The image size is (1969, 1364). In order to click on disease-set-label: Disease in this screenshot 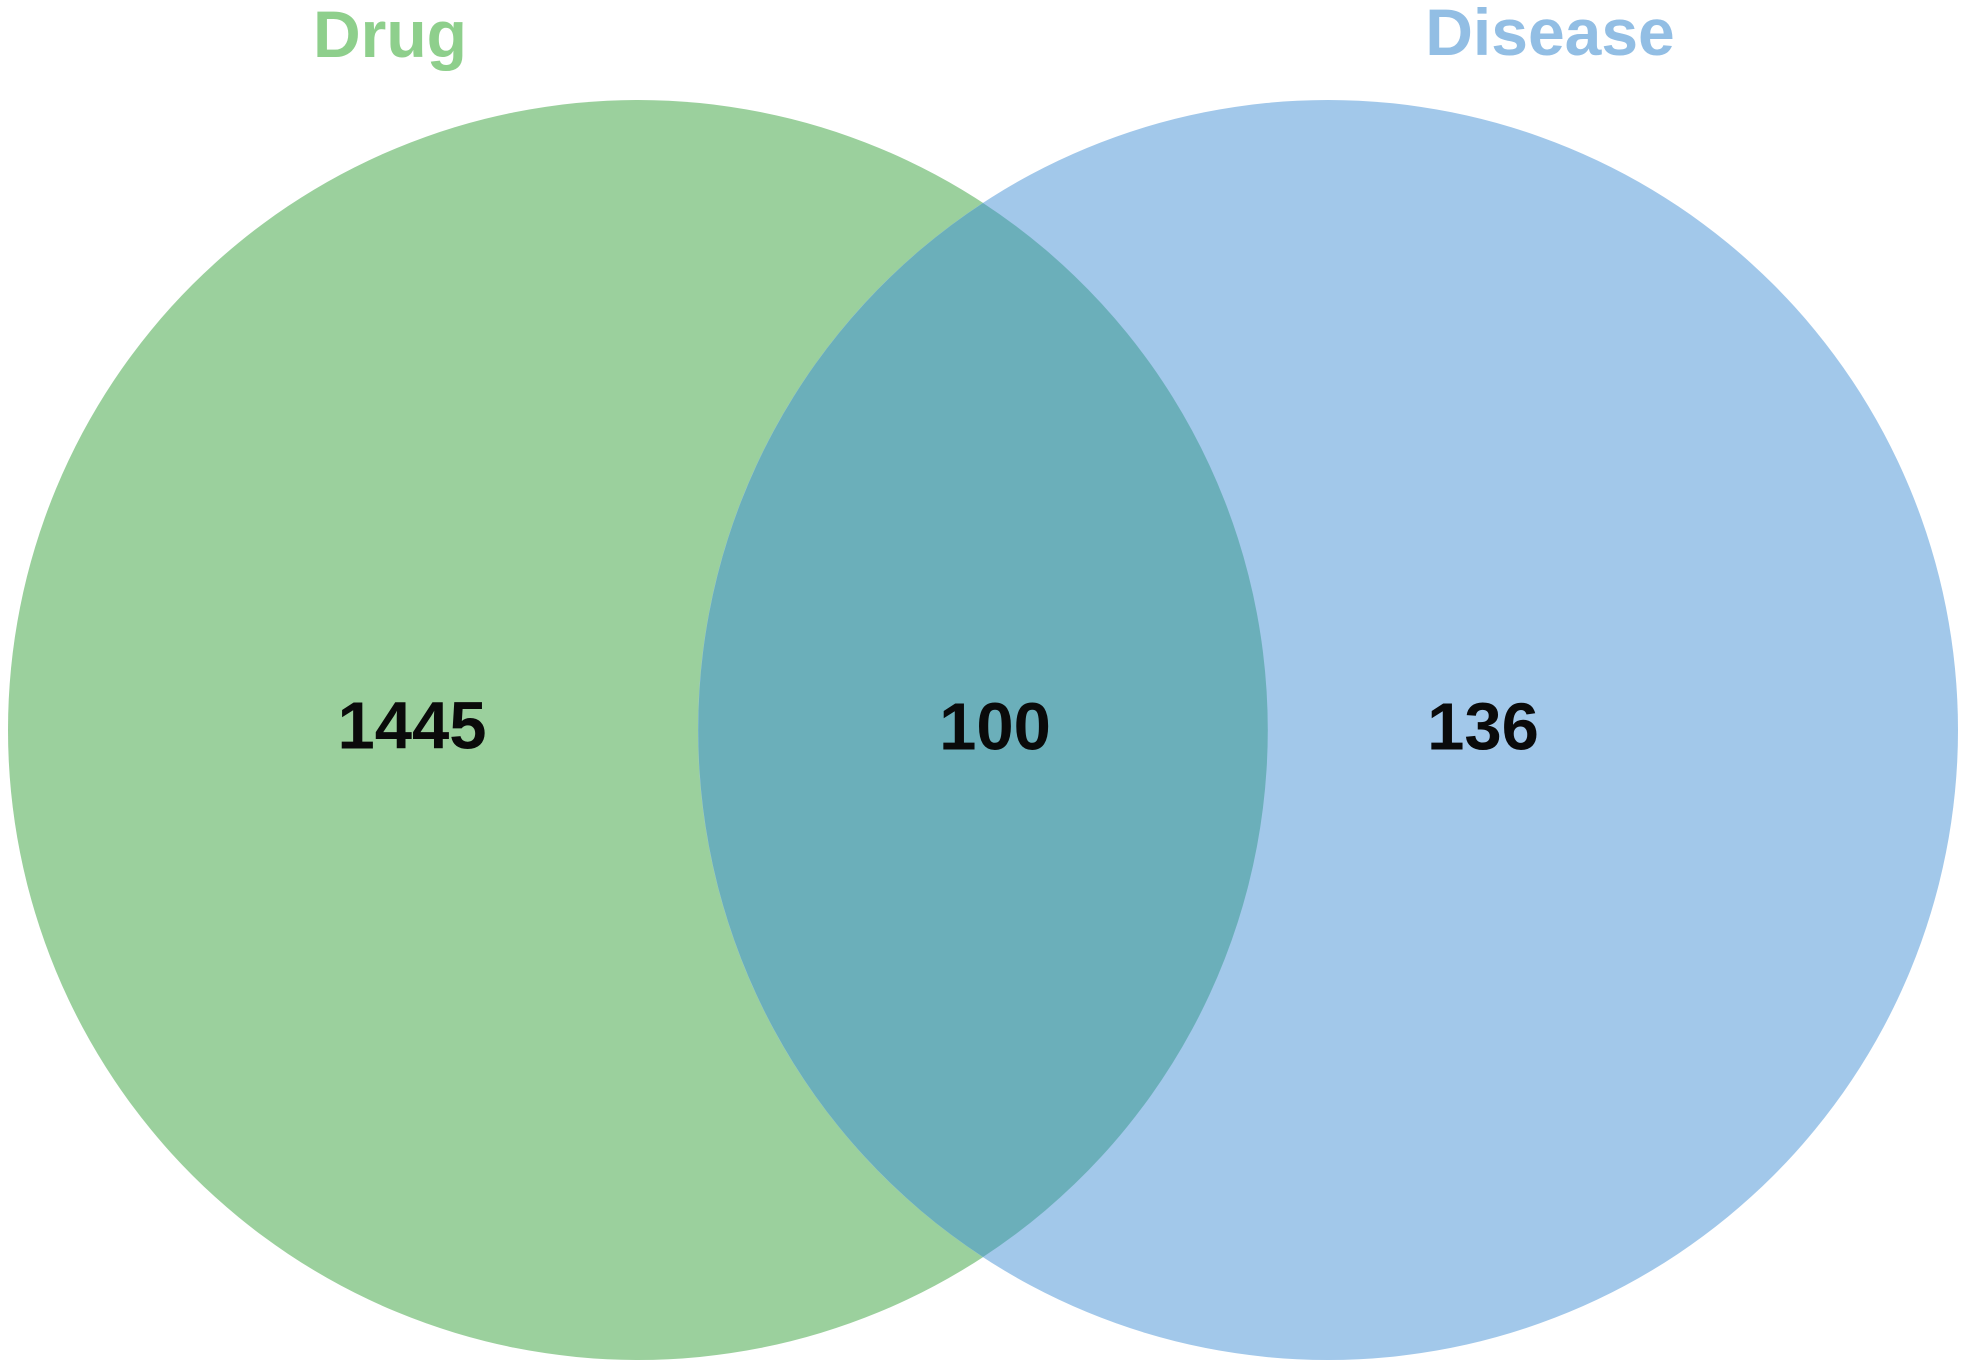, I will do `click(1550, 34)`.